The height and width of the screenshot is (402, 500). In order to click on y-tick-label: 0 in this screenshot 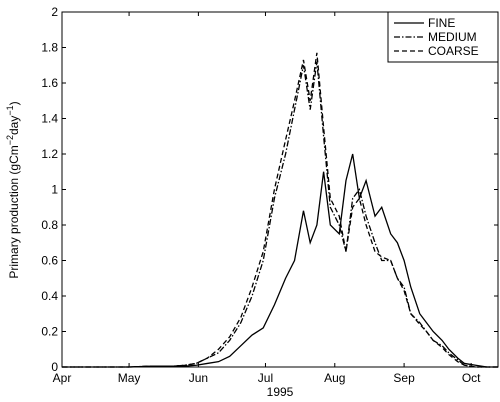, I will do `click(54, 367)`.